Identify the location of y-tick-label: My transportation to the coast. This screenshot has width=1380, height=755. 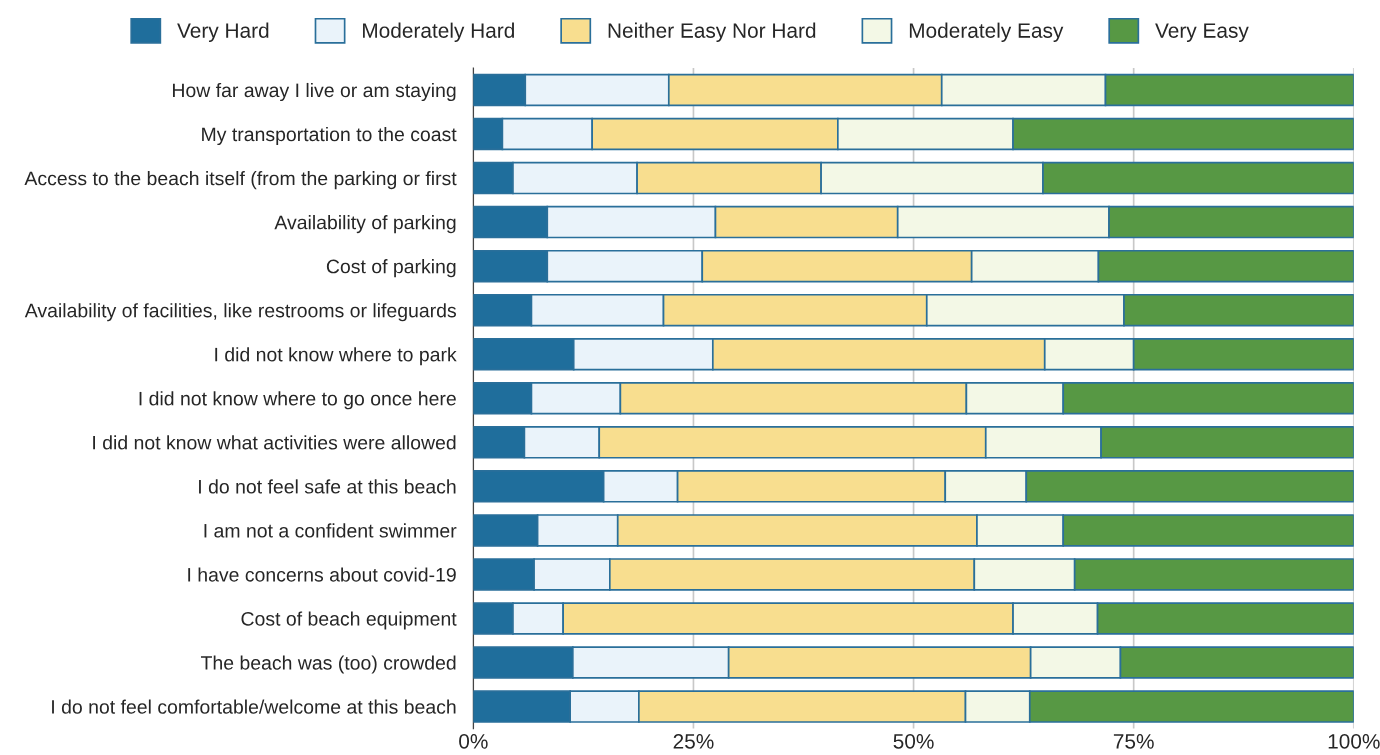
(329, 136).